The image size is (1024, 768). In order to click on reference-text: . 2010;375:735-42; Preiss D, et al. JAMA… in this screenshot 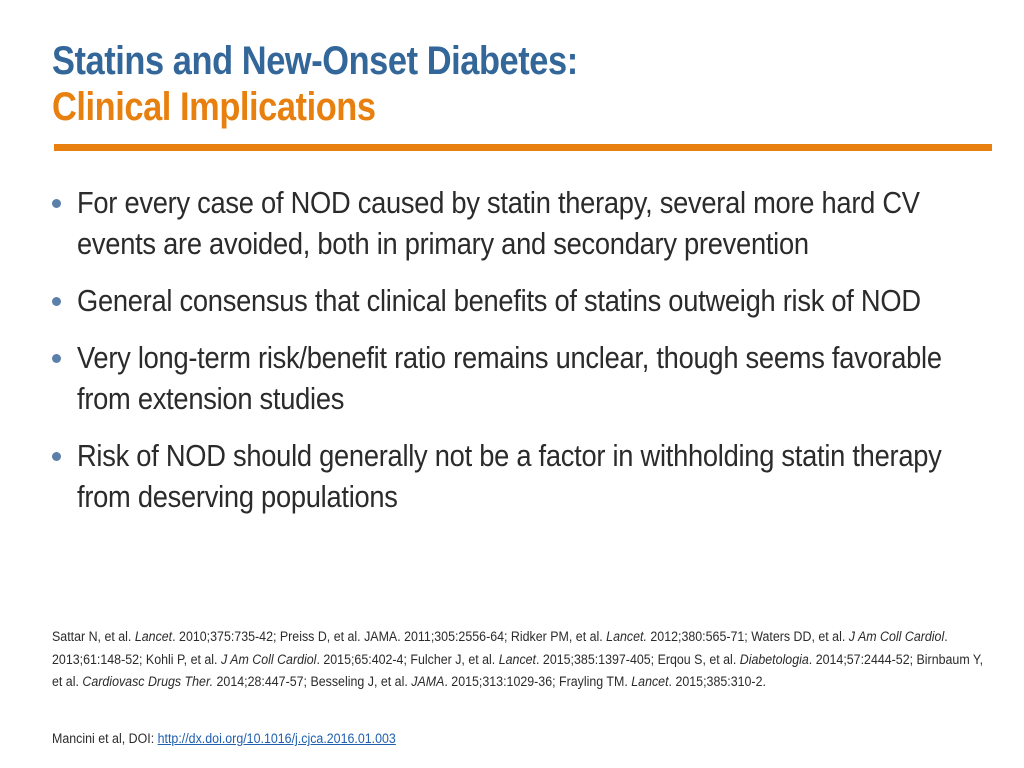, I will do `click(389, 636)`.